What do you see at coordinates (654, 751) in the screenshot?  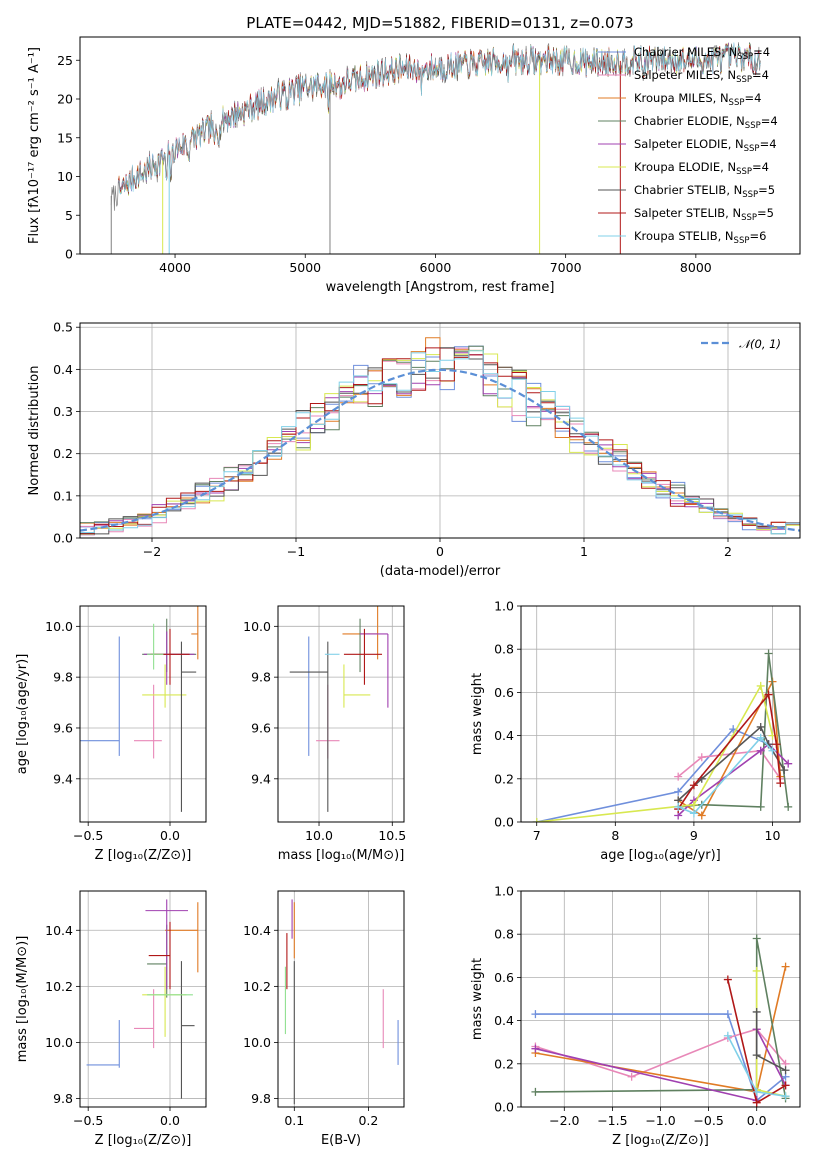 I see `series-kroupa-elodie` at bounding box center [654, 751].